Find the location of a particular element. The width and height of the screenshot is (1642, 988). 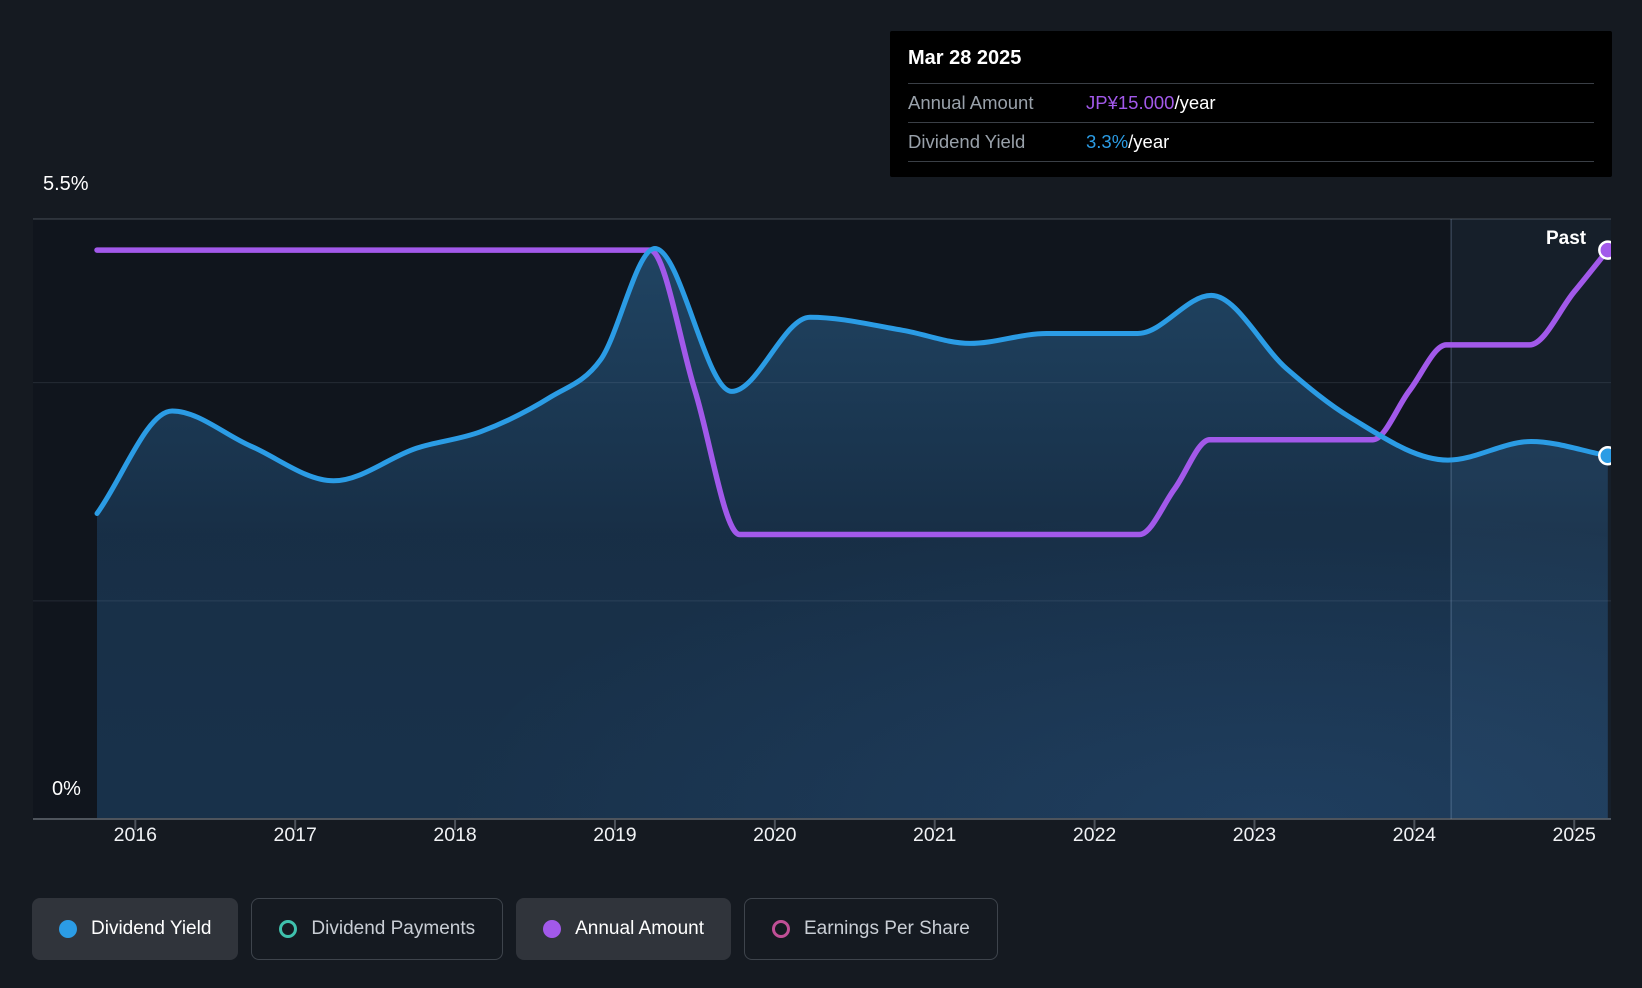

dividend-payments-marker-icon is located at coordinates (288, 929).